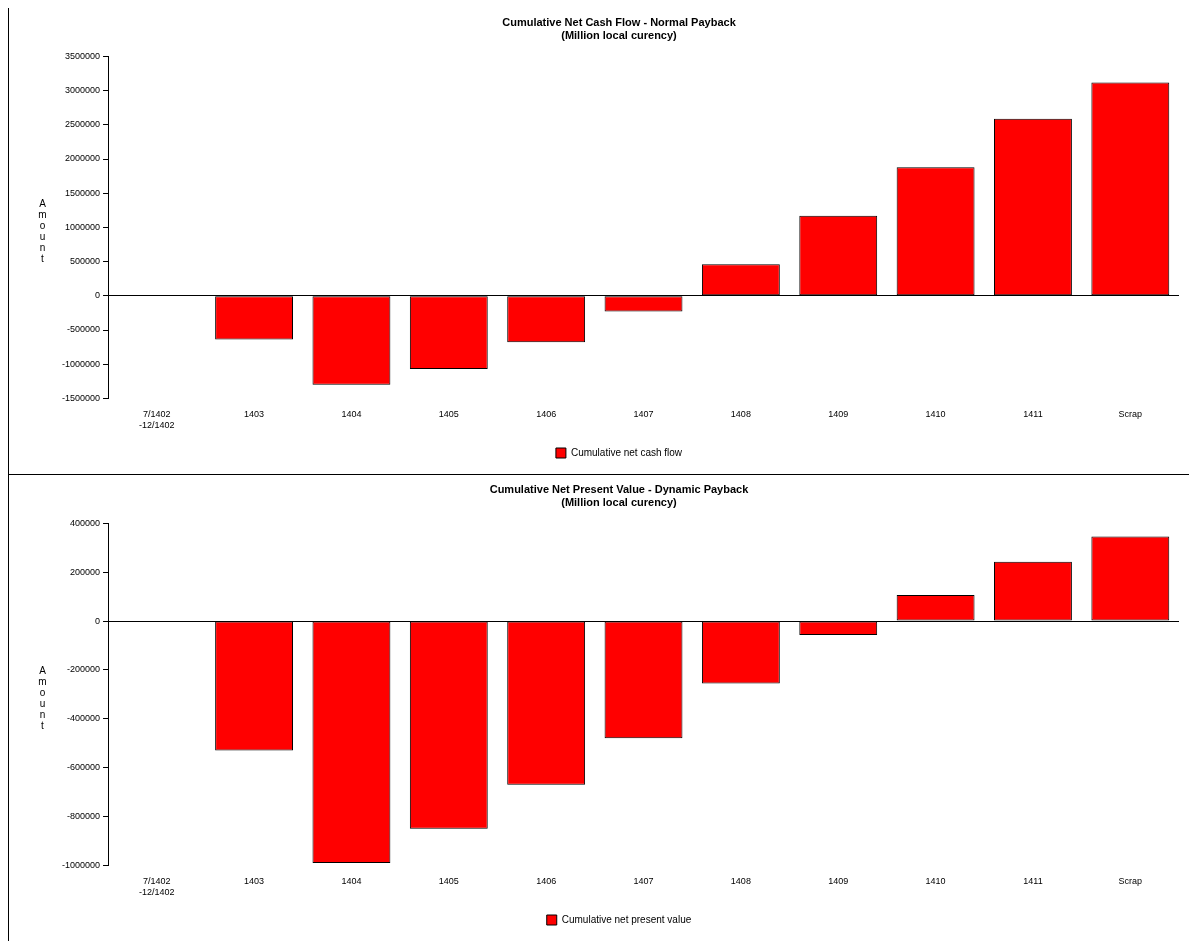 This screenshot has height=948, width=1203. I want to click on y-tick-label: 2000000, so click(82, 158).